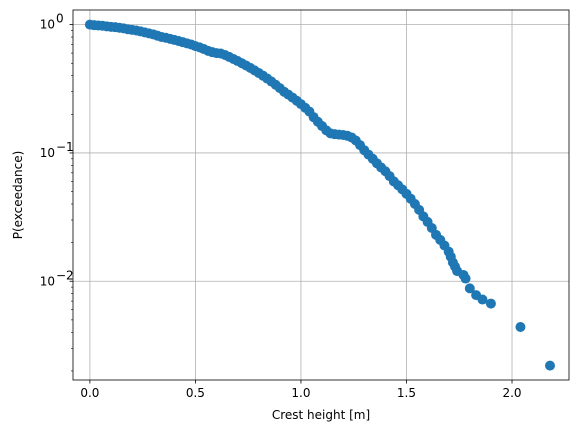 This screenshot has width=578, height=432. Describe the element at coordinates (60, 19) in the screenshot. I see `y-tick-exponent: 0` at that location.